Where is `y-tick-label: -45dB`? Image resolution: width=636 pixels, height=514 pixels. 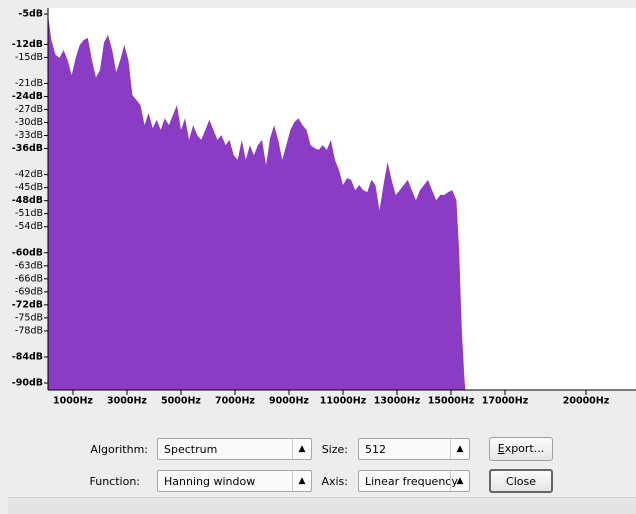 y-tick-label: -45dB is located at coordinates (29, 187).